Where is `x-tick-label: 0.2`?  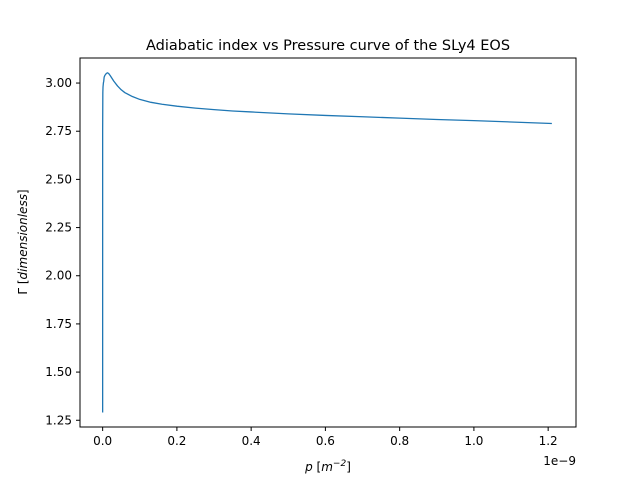
x-tick-label: 0.2 is located at coordinates (176, 441).